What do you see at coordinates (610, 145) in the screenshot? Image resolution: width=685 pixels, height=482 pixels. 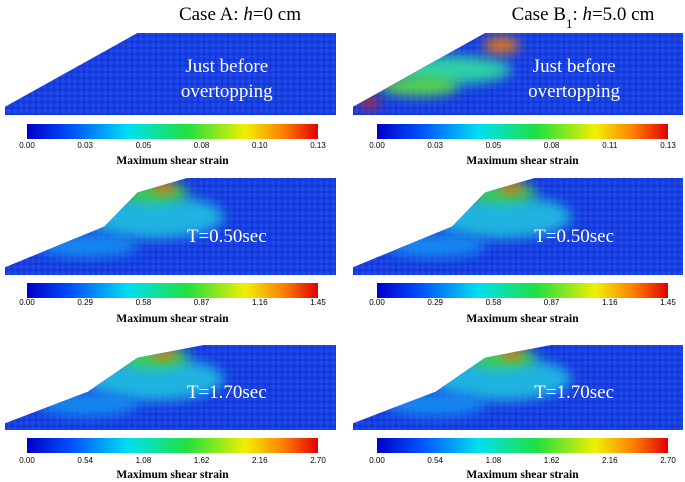 I see `colorbar-tick: 0.11` at bounding box center [610, 145].